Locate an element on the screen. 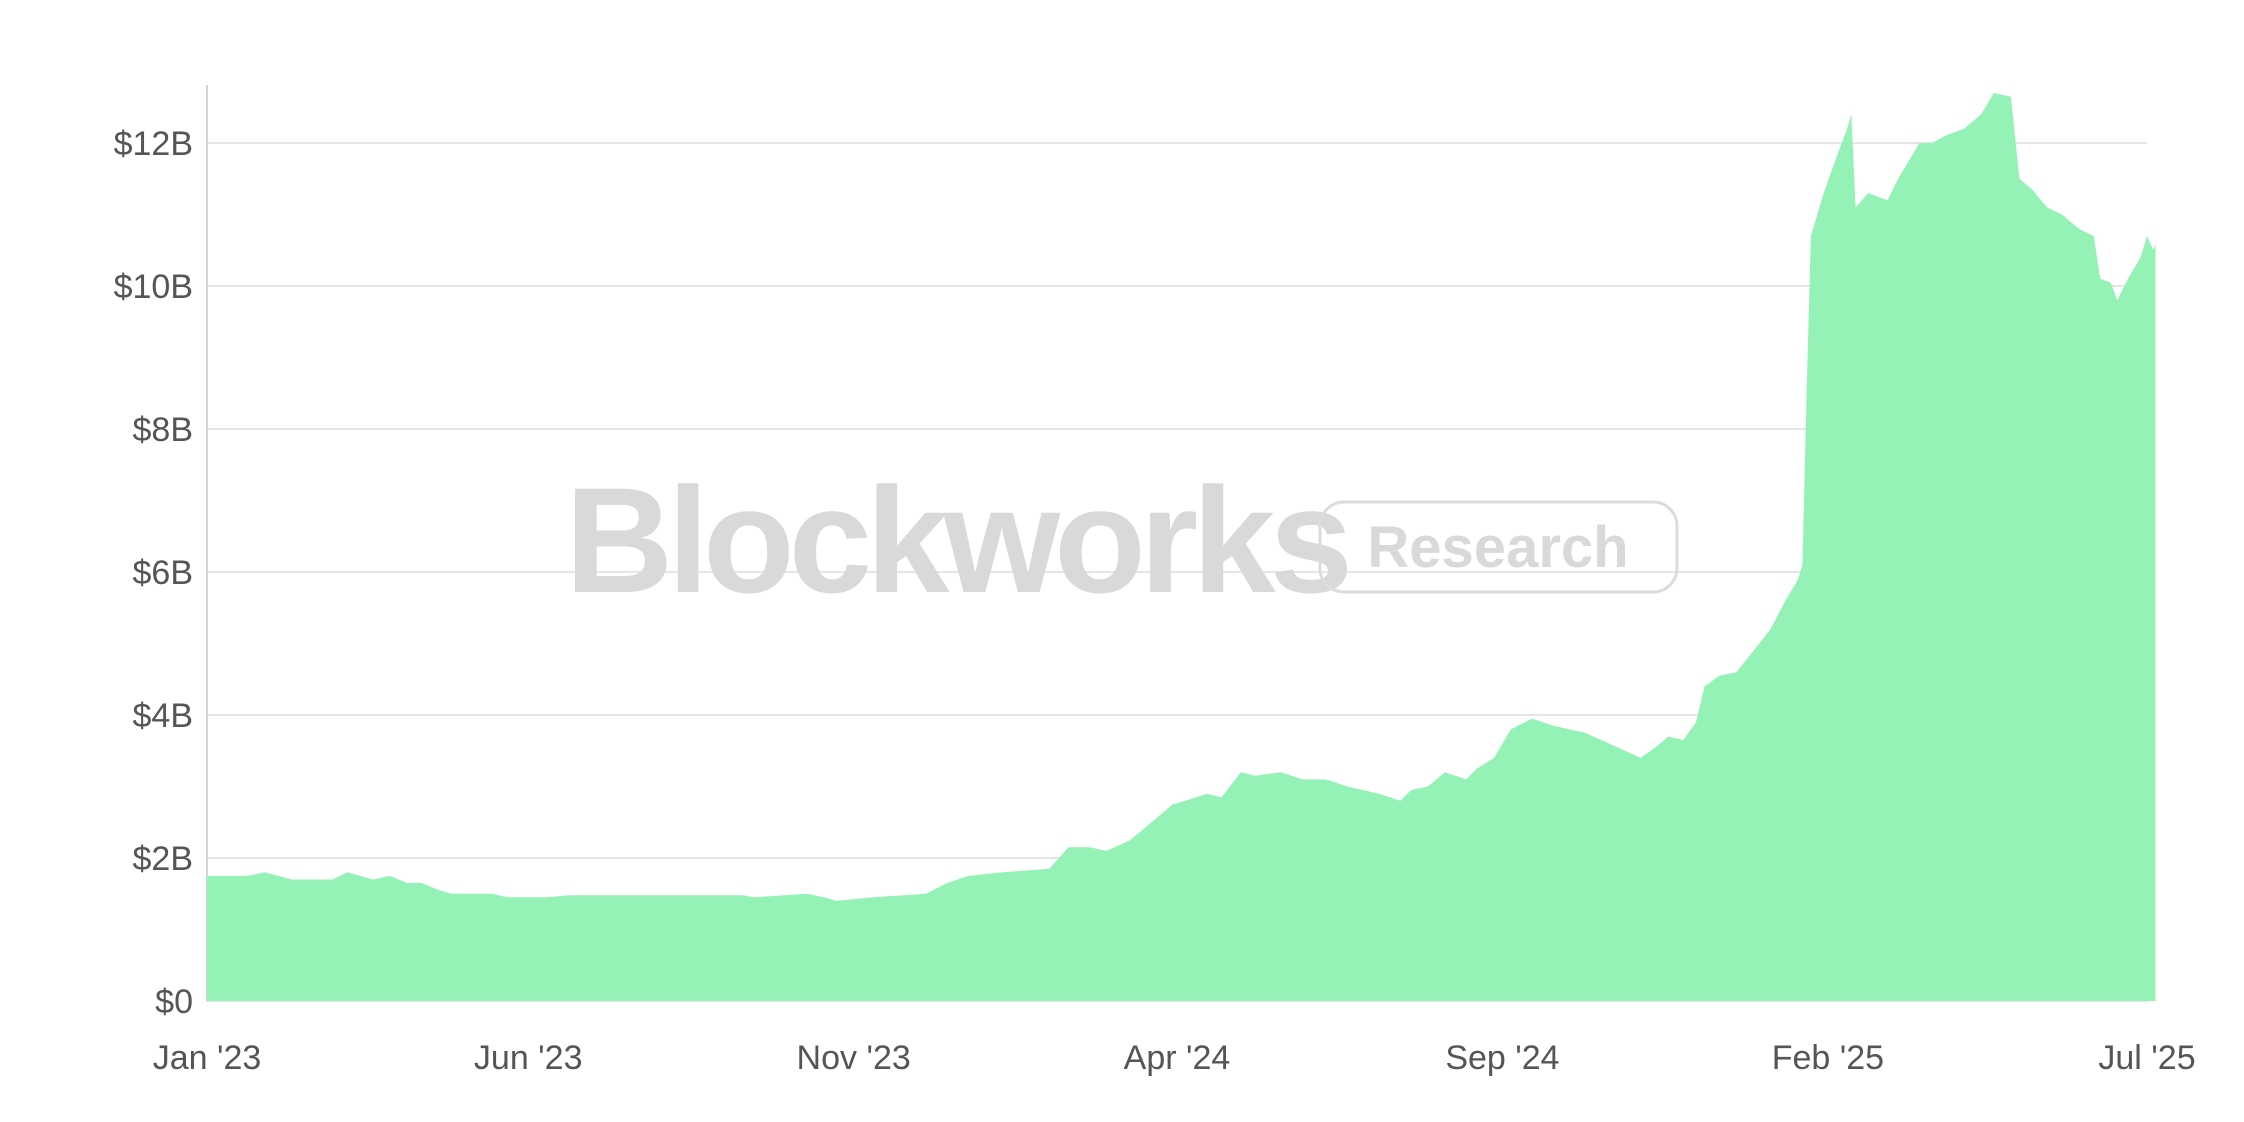 Image resolution: width=2244 pixels, height=1122 pixels. x-tick-label: Jun '23 is located at coordinates (528, 1058).